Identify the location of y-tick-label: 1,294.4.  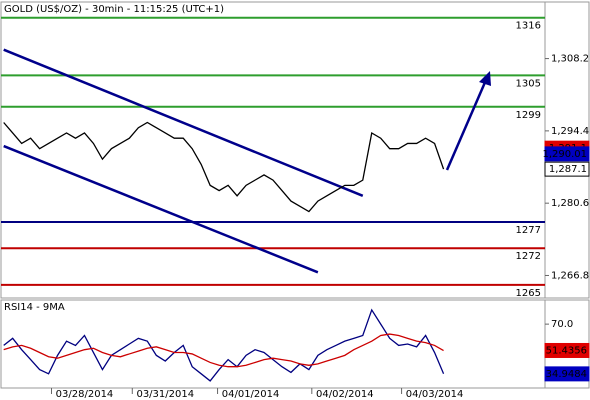
(570, 131).